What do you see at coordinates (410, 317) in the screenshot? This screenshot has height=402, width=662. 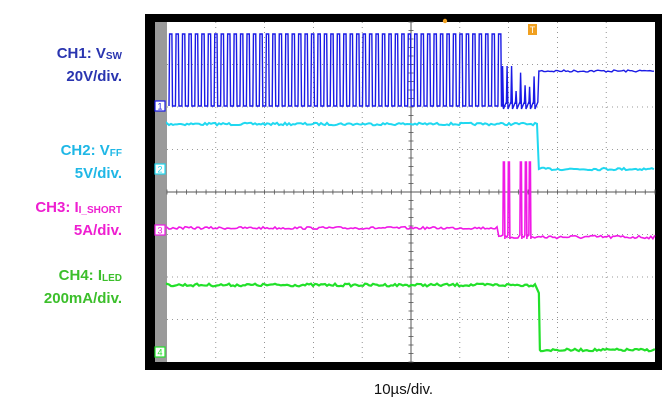 I see `ch4-trace` at bounding box center [410, 317].